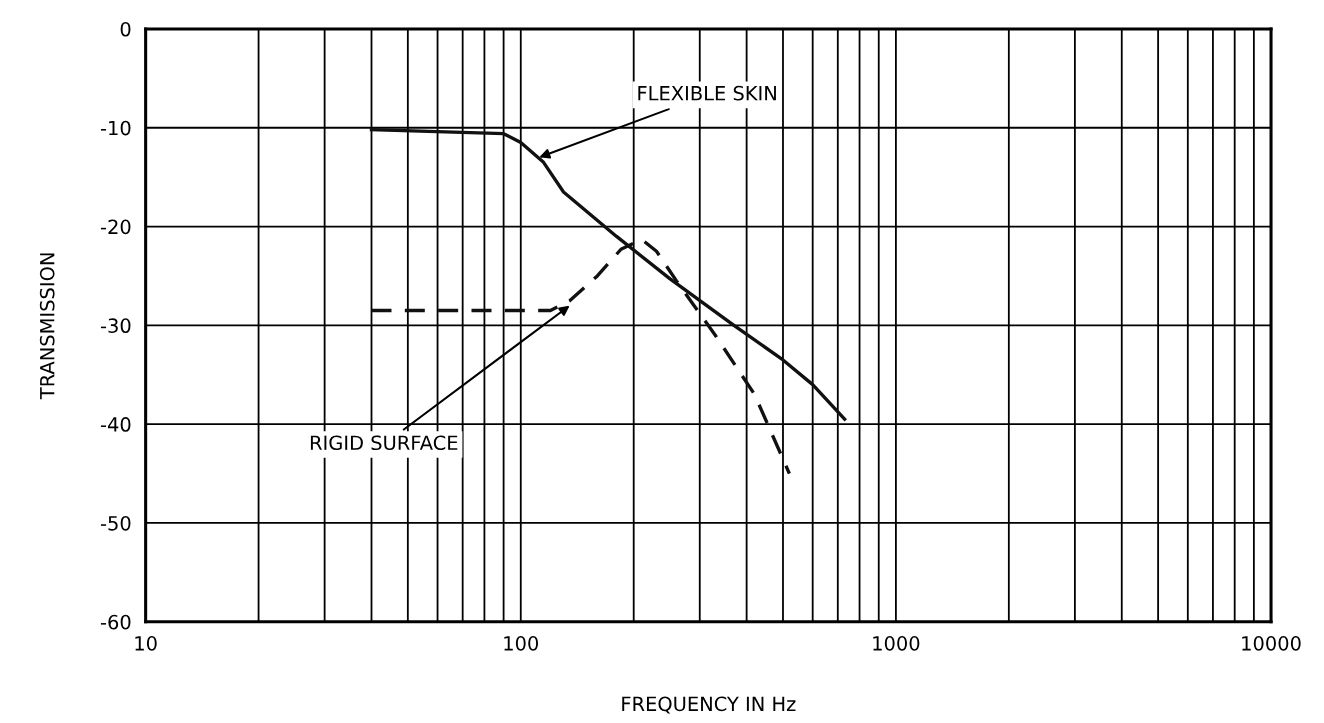 The width and height of the screenshot is (1324, 723). I want to click on y-tick-label: -40, so click(115, 424).